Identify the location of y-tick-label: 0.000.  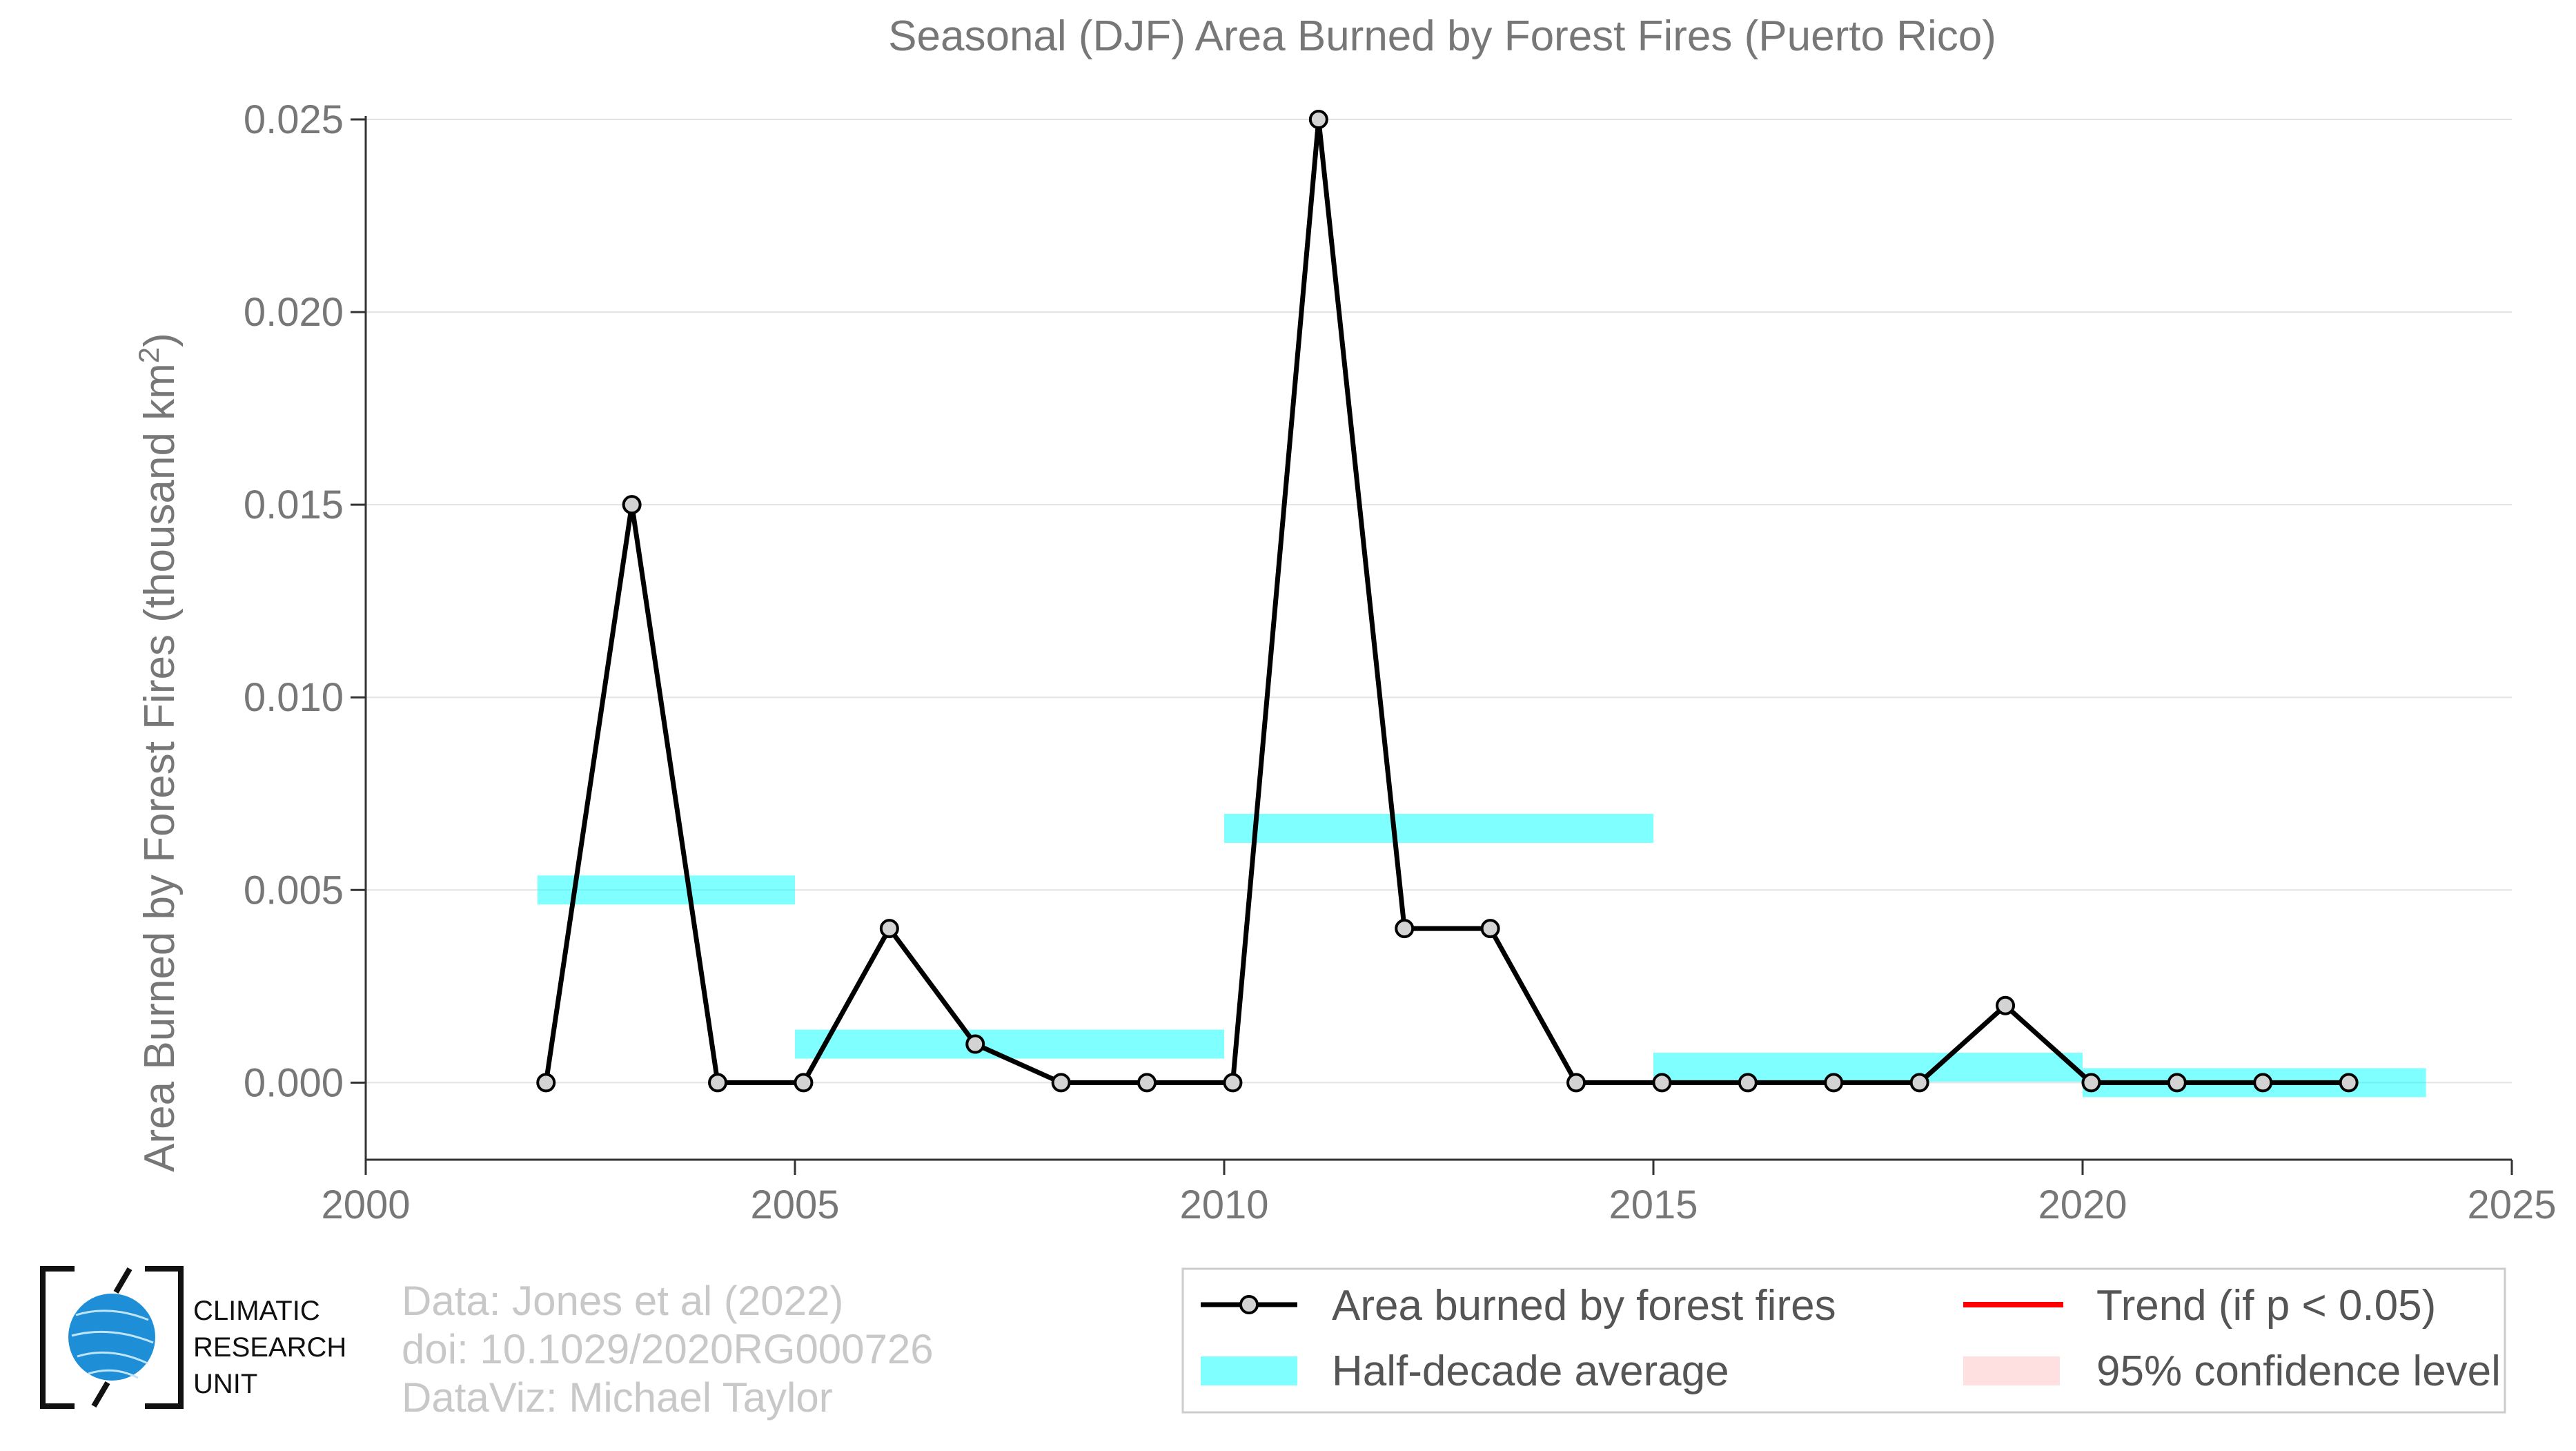
(294, 1082).